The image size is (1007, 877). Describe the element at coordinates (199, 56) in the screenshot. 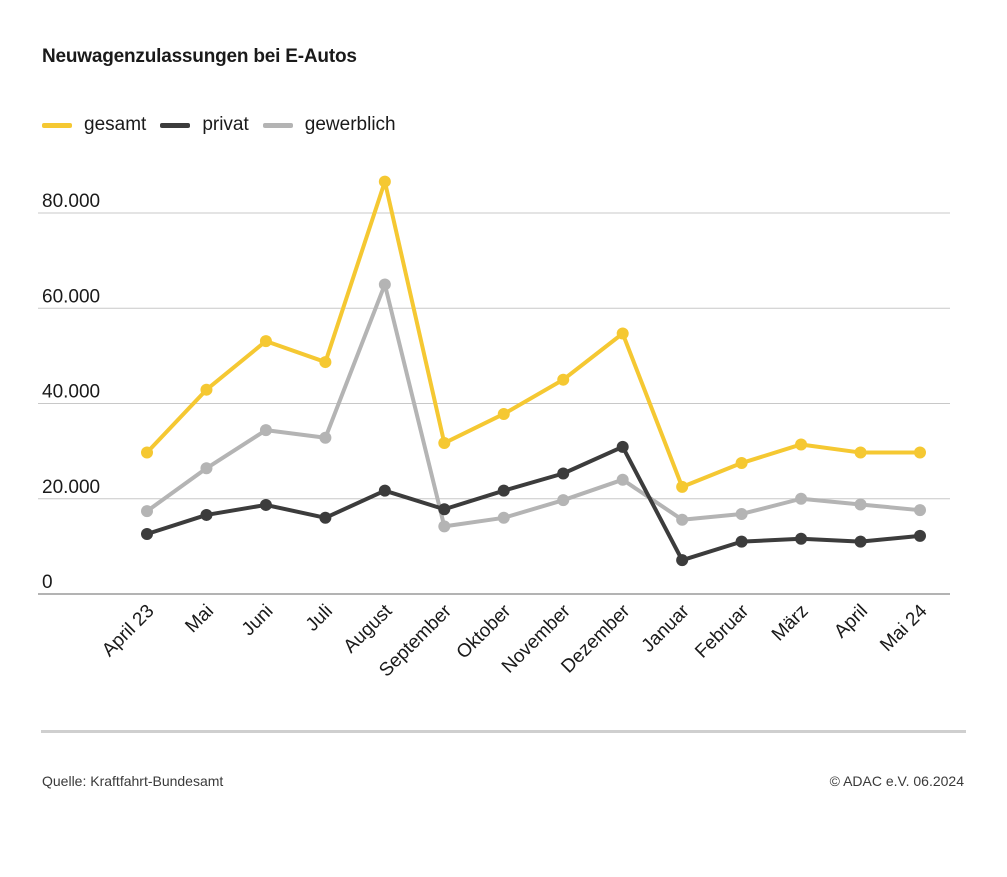

I see `chart-title: Neuwagenzulassungen bei E-Autos` at that location.